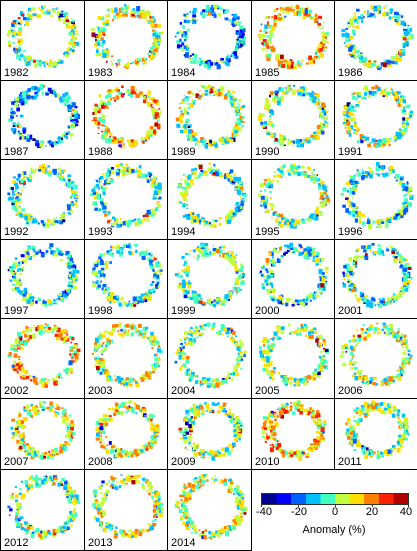 The height and width of the screenshot is (551, 417). I want to click on map-panel-1994: 1994, so click(209, 199).